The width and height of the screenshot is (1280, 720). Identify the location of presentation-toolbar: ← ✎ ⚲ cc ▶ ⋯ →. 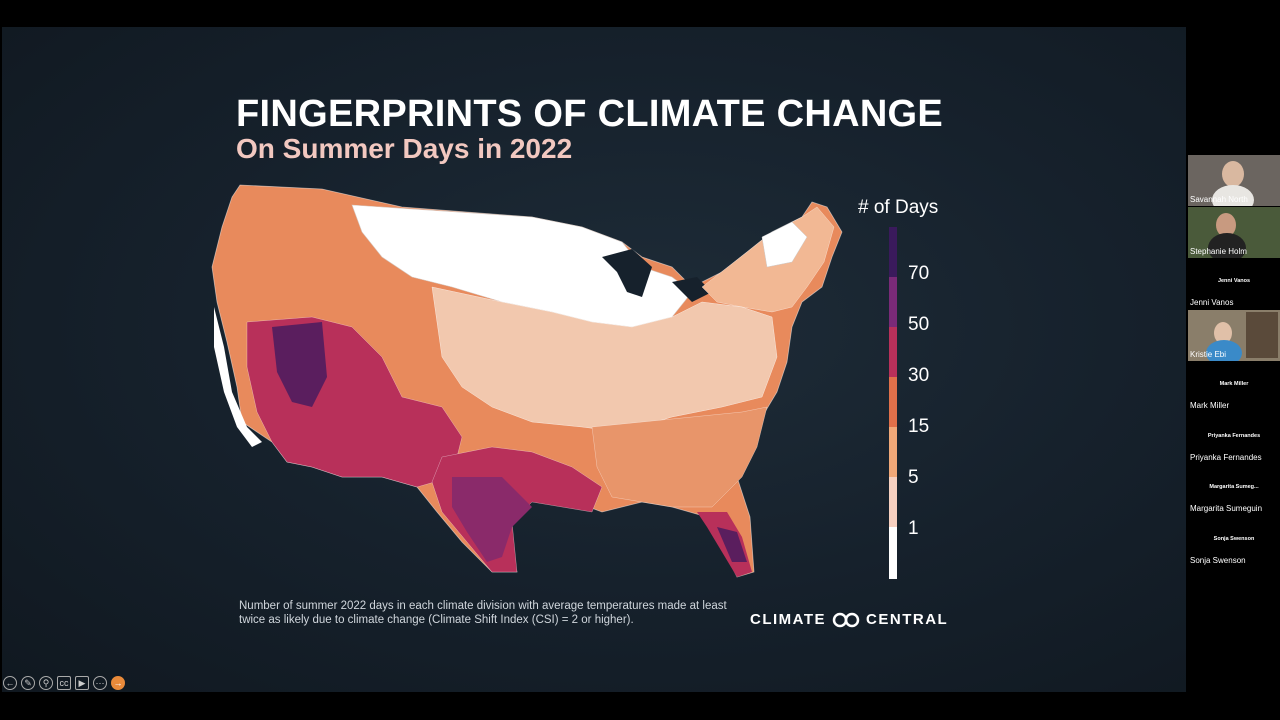
(64, 683).